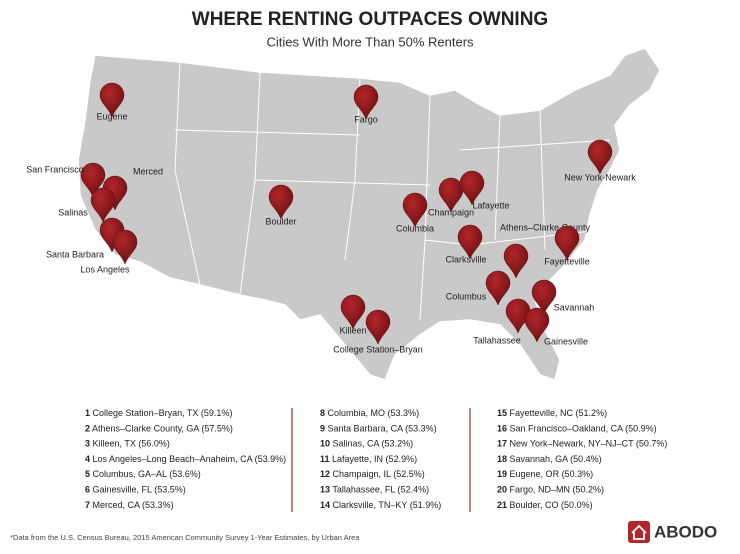 The image size is (740, 554). What do you see at coordinates (497, 340) in the screenshot?
I see `pin-label: Tallahassee` at bounding box center [497, 340].